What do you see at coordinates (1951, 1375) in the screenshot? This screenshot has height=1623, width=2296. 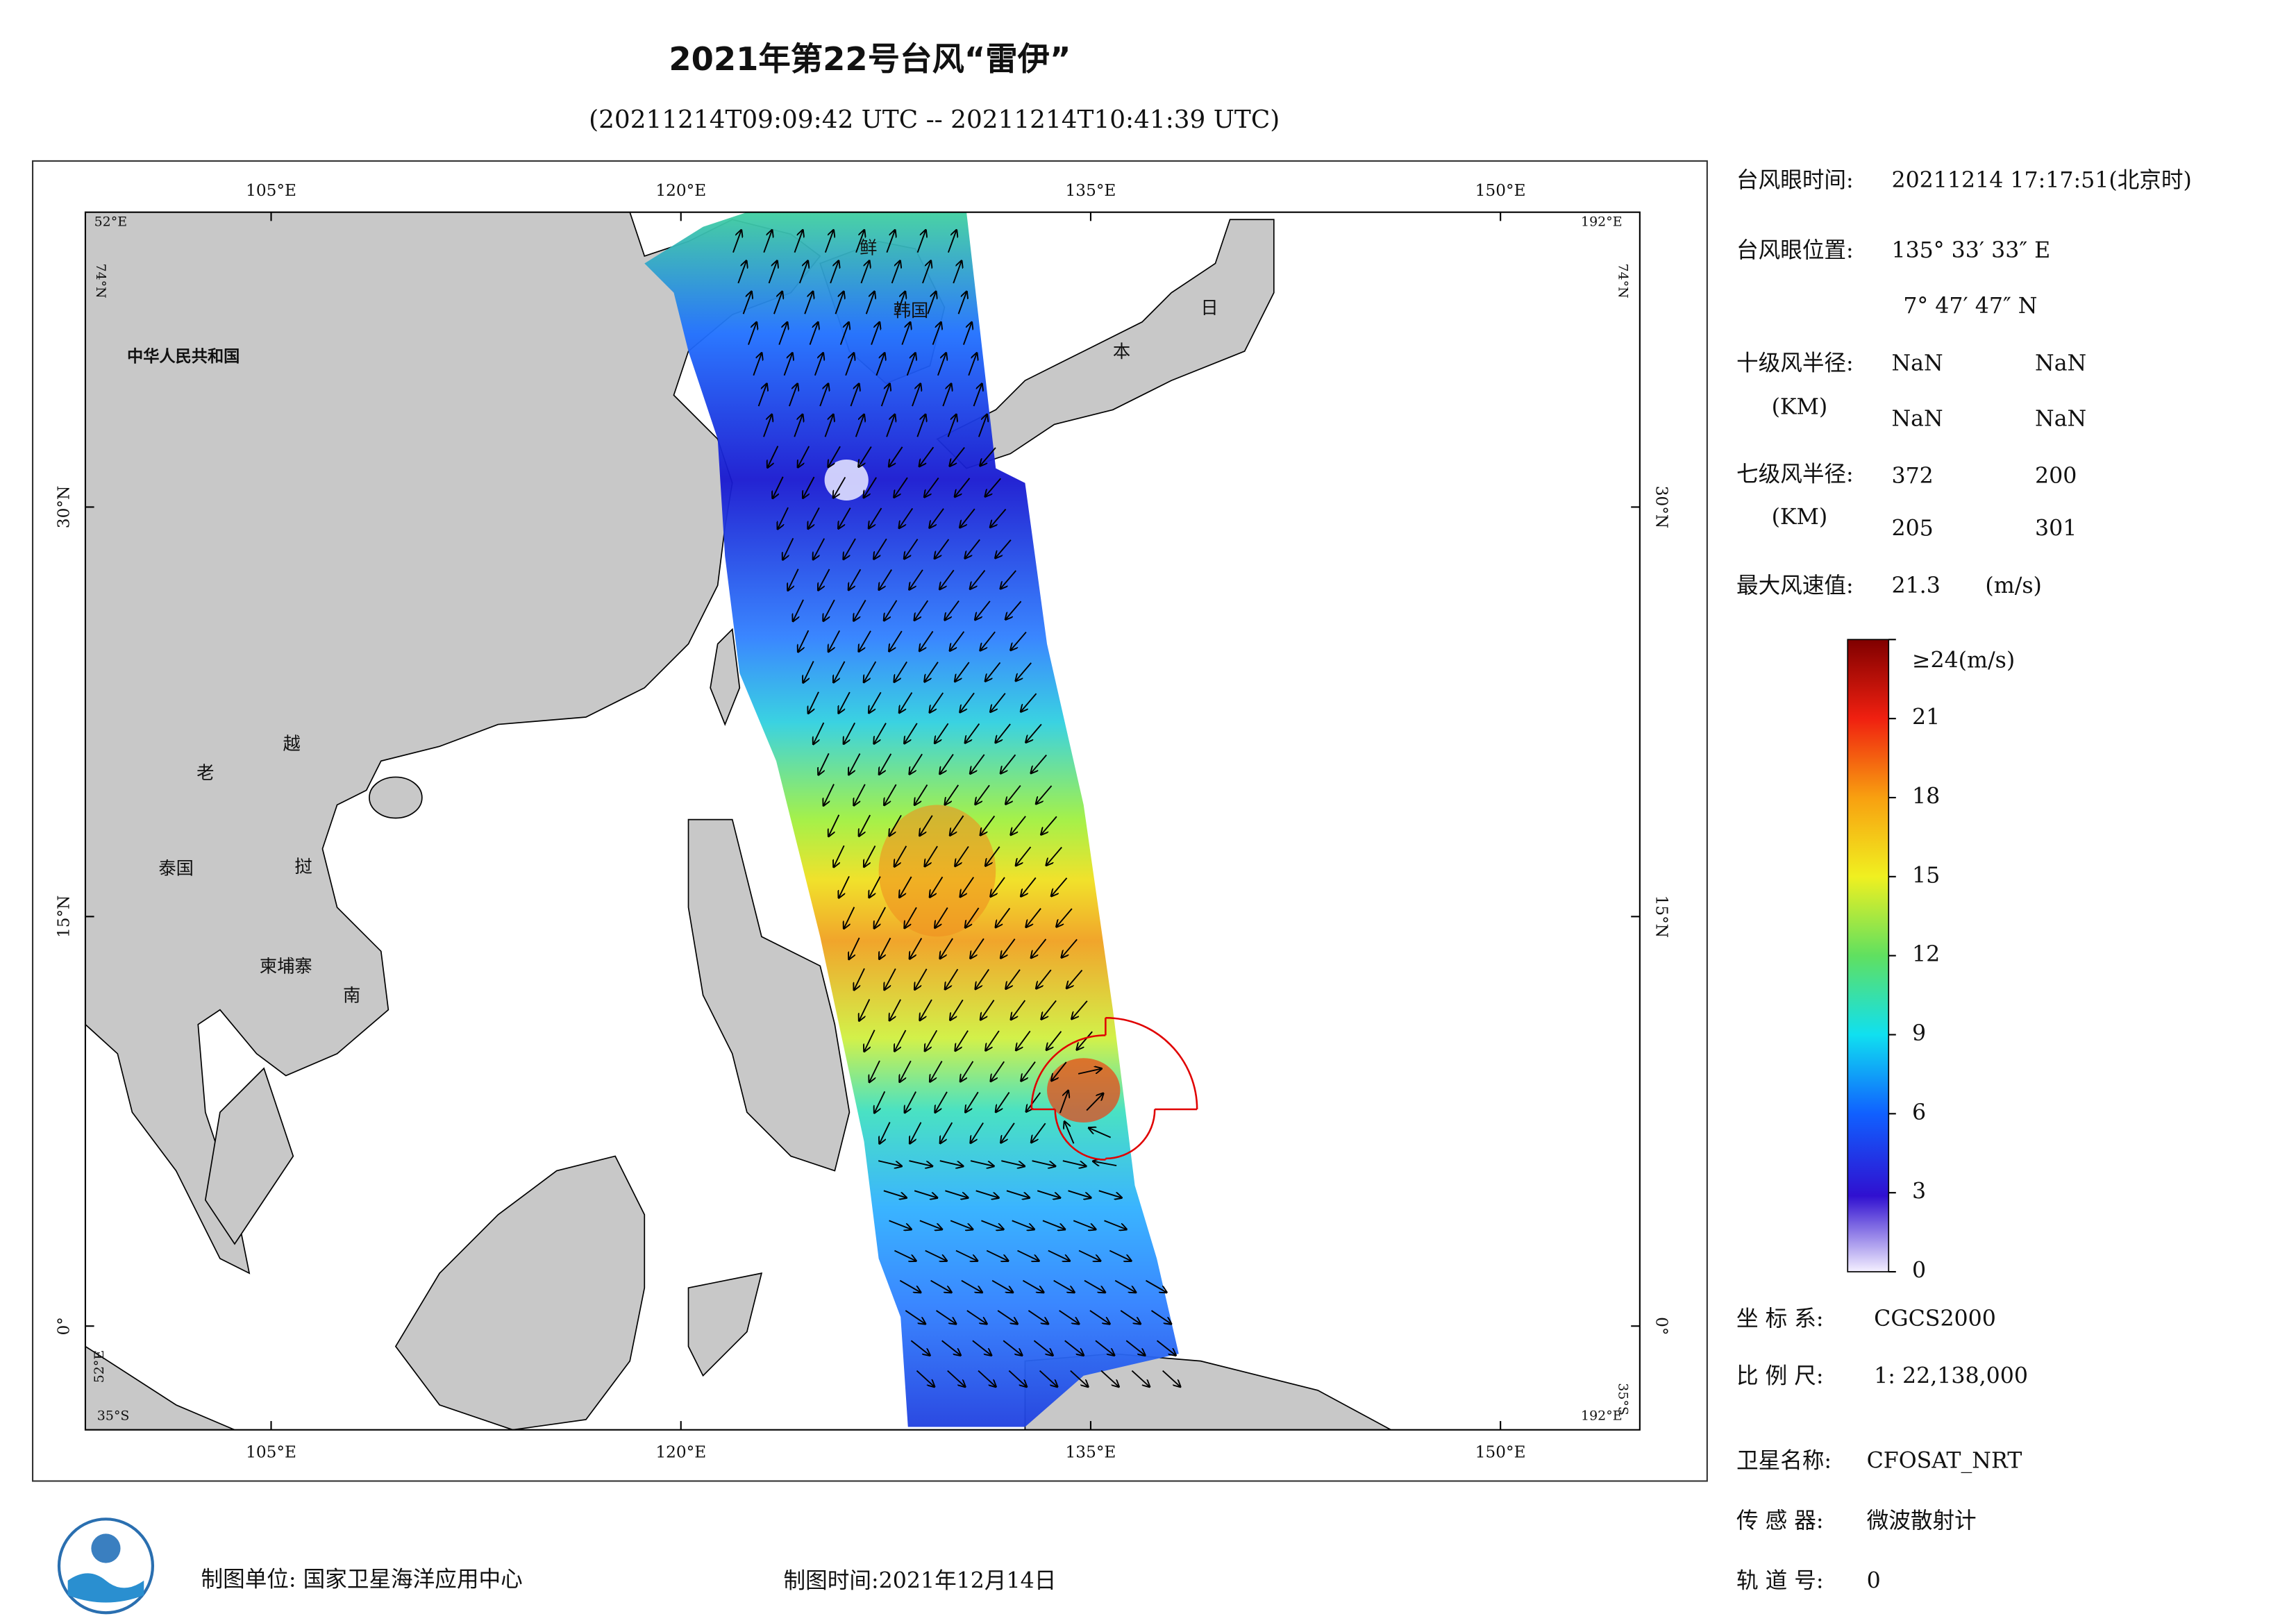 I see `info-value: 1: 22,138,000` at bounding box center [1951, 1375].